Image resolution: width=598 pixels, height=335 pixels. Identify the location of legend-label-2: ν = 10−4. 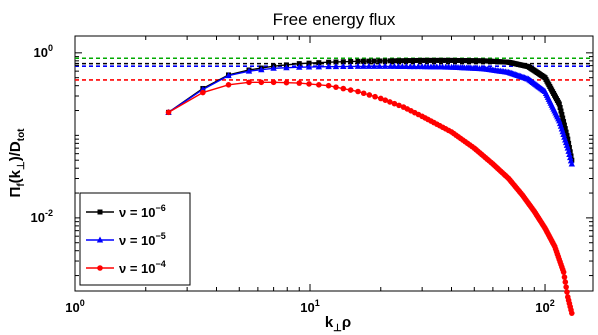
(142, 267).